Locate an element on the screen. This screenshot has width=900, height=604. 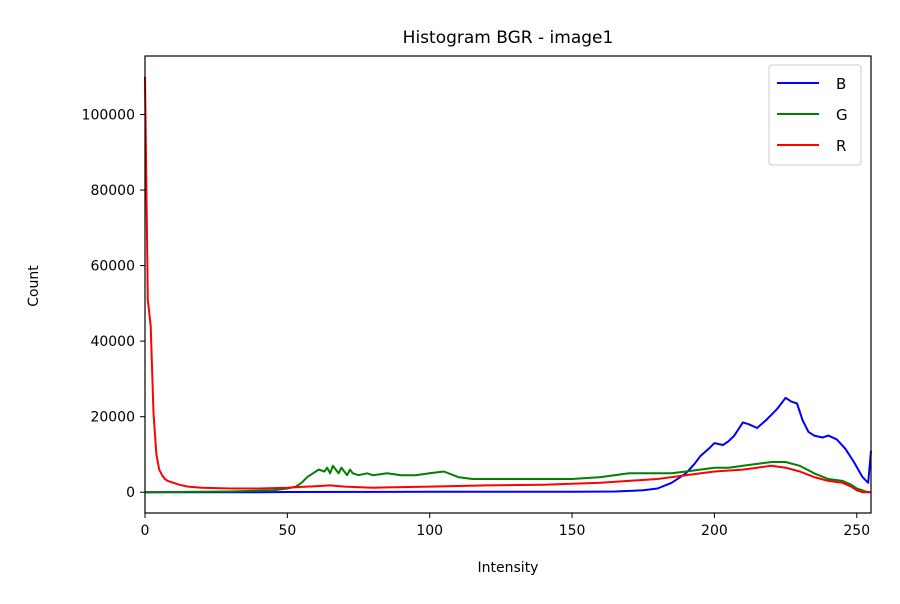
y-tick-label: 40000 is located at coordinates (112, 342).